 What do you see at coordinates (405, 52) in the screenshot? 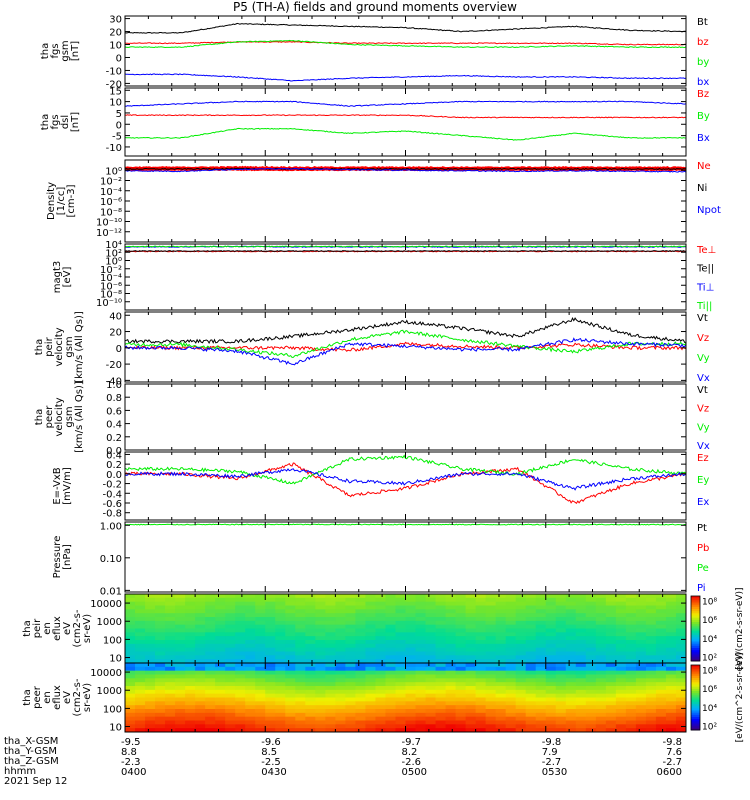
I see `panel-series-group` at bounding box center [405, 52].